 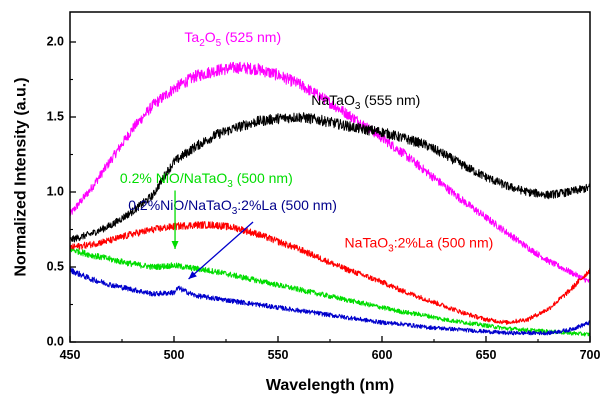 What do you see at coordinates (55, 191) in the screenshot?
I see `y-tick-label: 1.0` at bounding box center [55, 191].